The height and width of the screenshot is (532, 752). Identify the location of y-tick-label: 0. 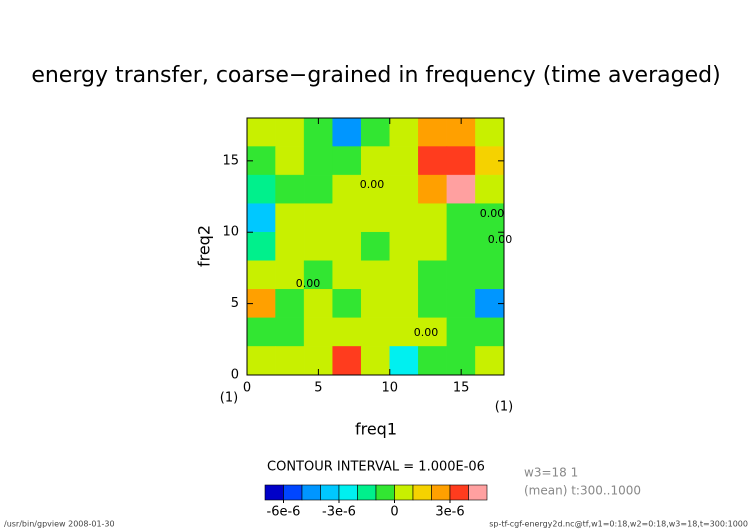
(235, 375).